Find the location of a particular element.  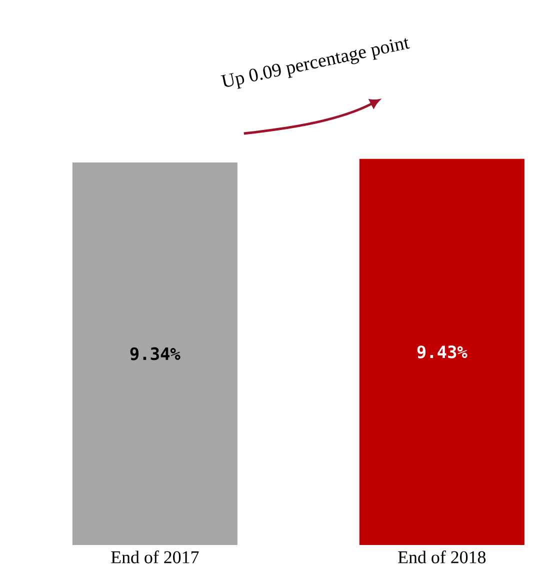

data-label: 9.43% is located at coordinates (442, 351).